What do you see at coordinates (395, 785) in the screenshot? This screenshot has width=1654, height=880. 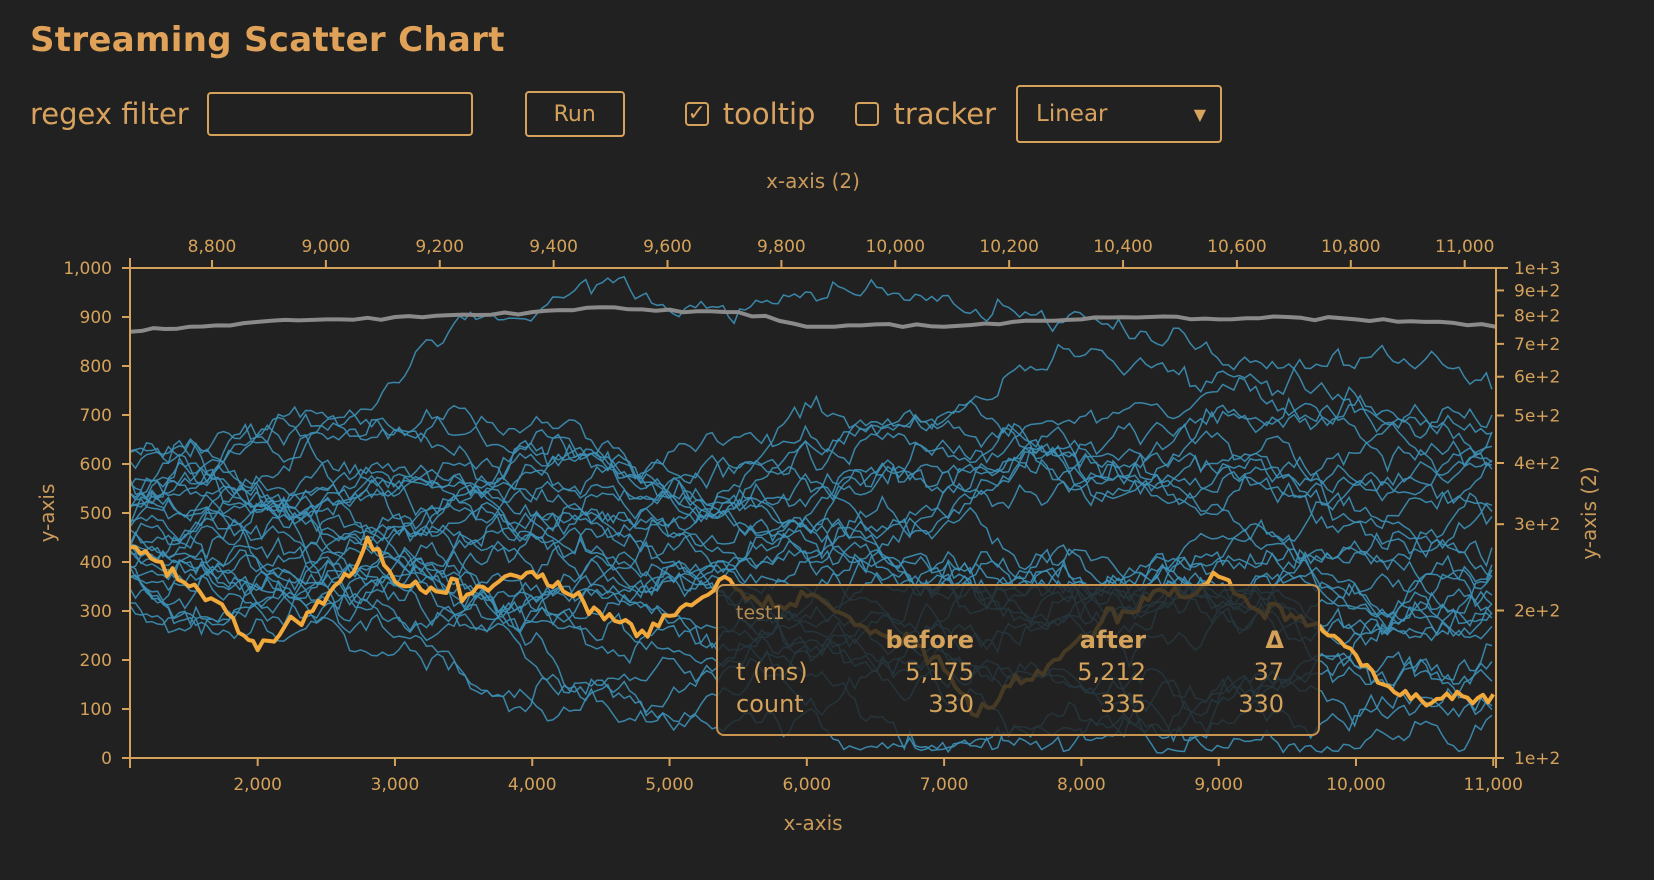 I see `x-tick-label: 3,000` at bounding box center [395, 785].